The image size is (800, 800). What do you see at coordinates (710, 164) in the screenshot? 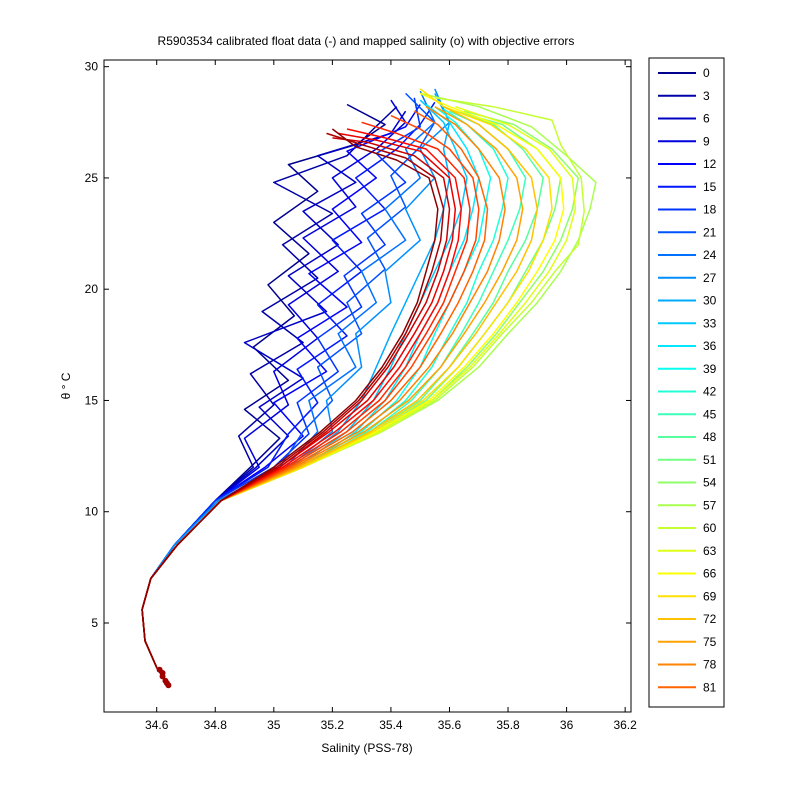
I see `legend-label-12: 12` at bounding box center [710, 164].